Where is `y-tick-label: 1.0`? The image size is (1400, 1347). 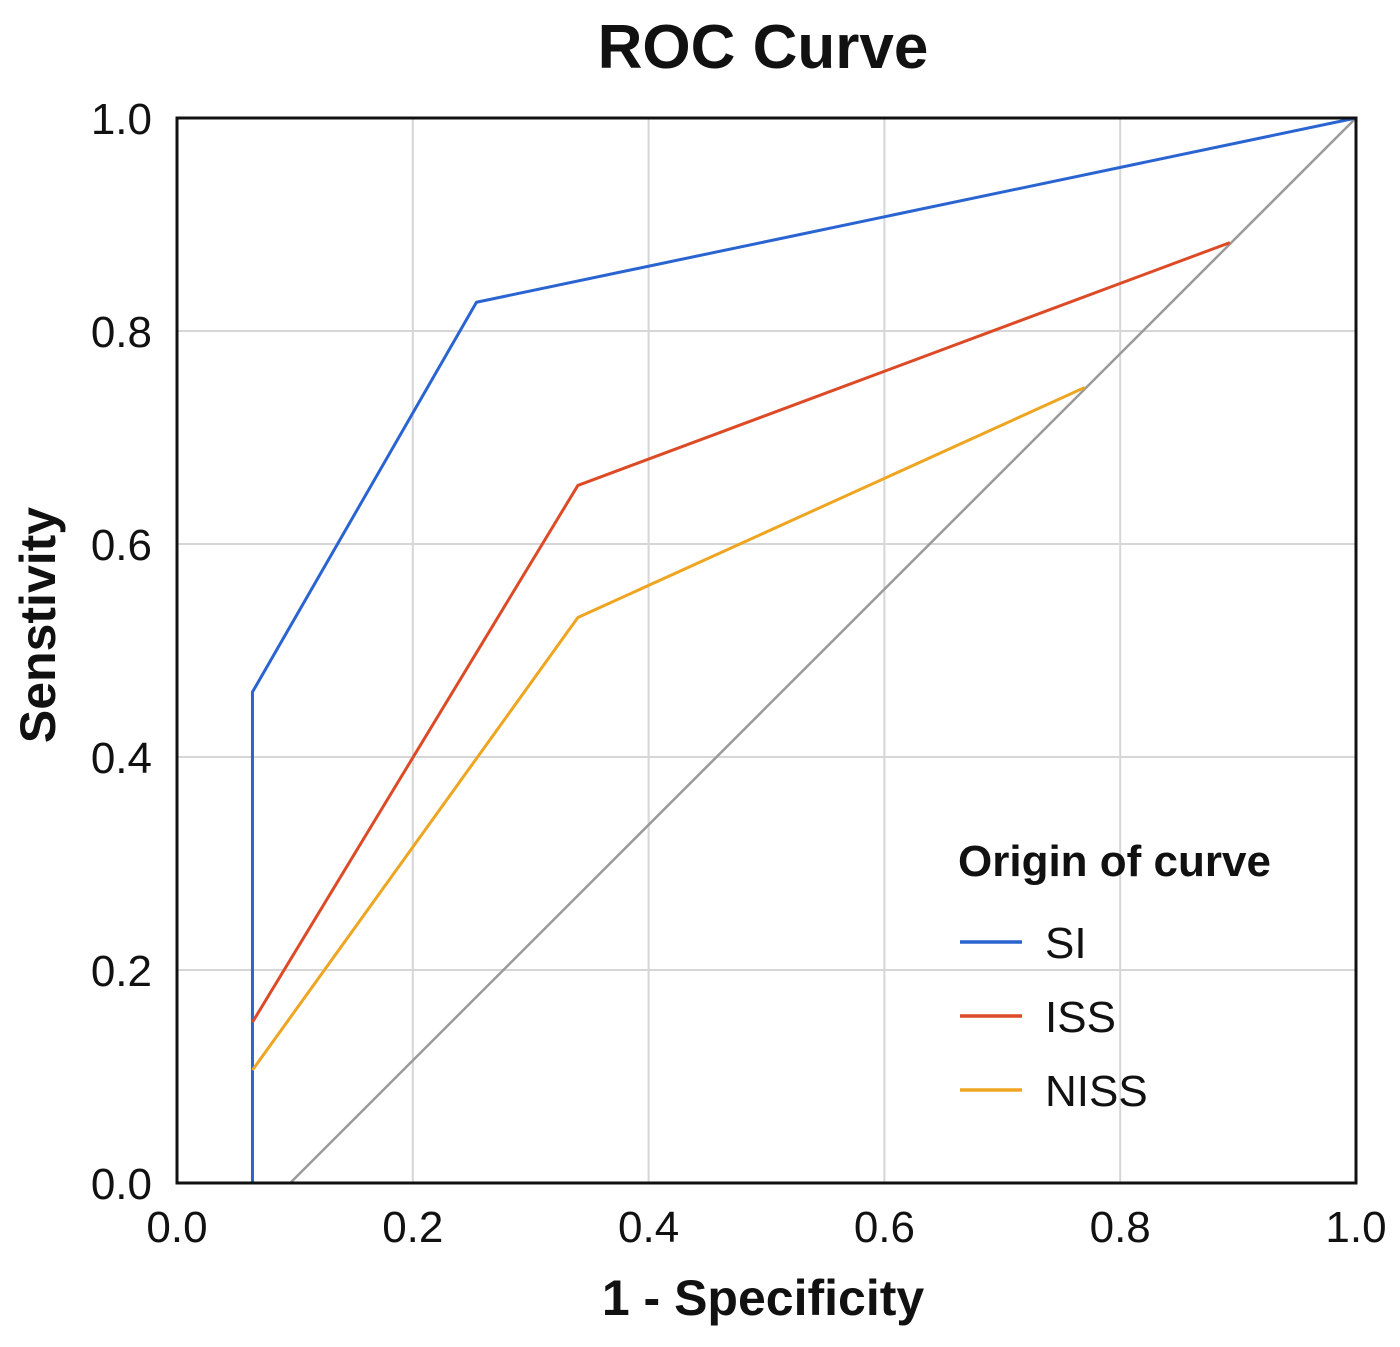
y-tick-label: 1.0 is located at coordinates (121, 119).